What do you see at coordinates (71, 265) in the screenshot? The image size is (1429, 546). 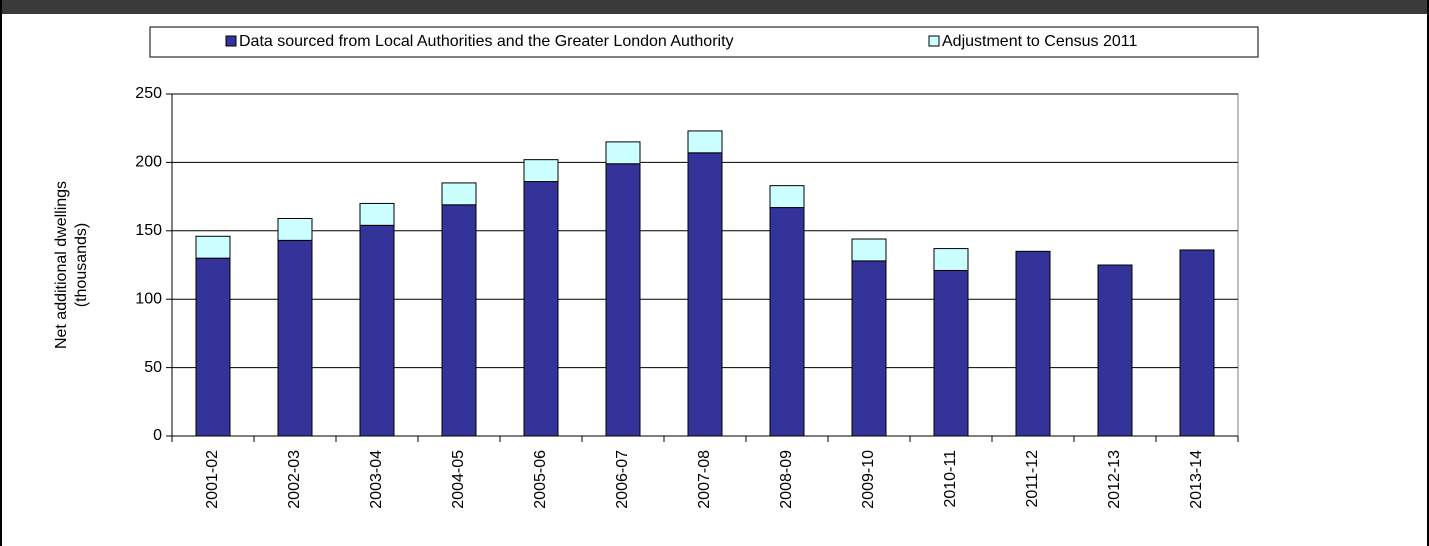 I see `y-axis-label: Net additional dwellings (thousands)` at bounding box center [71, 265].